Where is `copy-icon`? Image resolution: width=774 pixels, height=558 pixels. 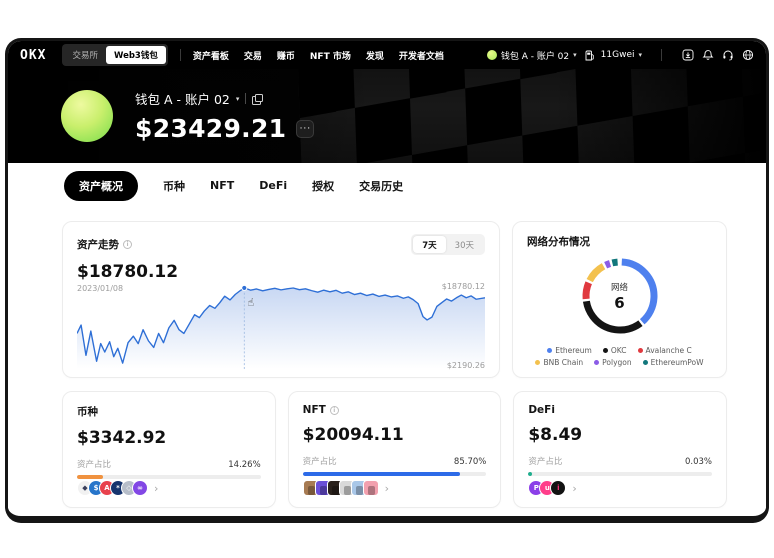 copy-icon is located at coordinates (258, 99).